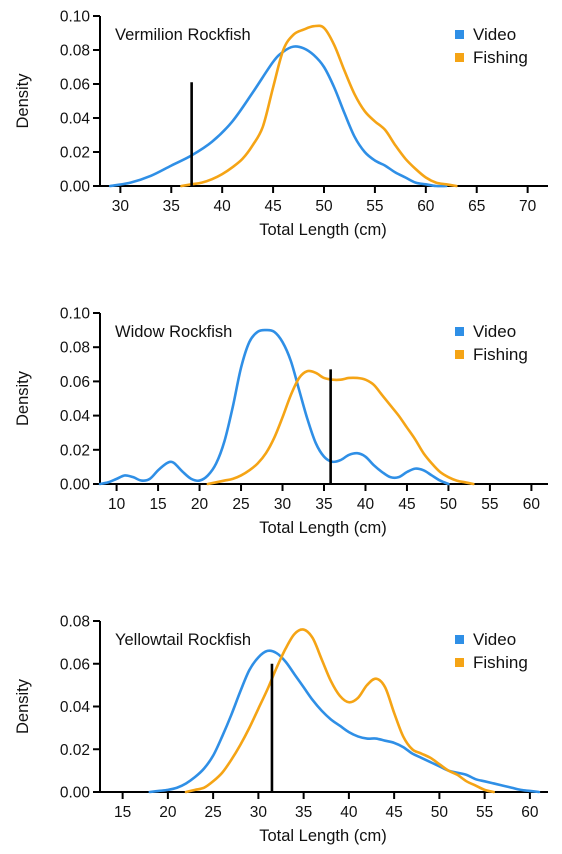 This screenshot has width=562, height=854. Describe the element at coordinates (476, 206) in the screenshot. I see `x-tick-label: 65` at that location.